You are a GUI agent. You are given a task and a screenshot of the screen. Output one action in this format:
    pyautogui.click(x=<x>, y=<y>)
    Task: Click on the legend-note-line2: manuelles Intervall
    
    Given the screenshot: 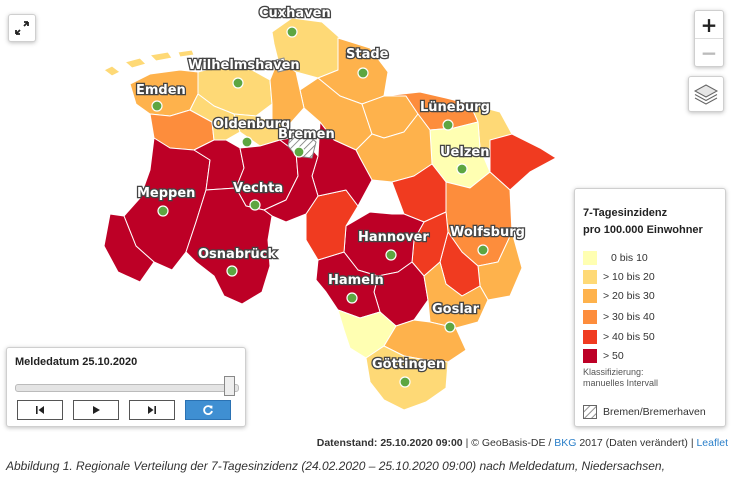 What is the action you would take?
    pyautogui.click(x=621, y=383)
    